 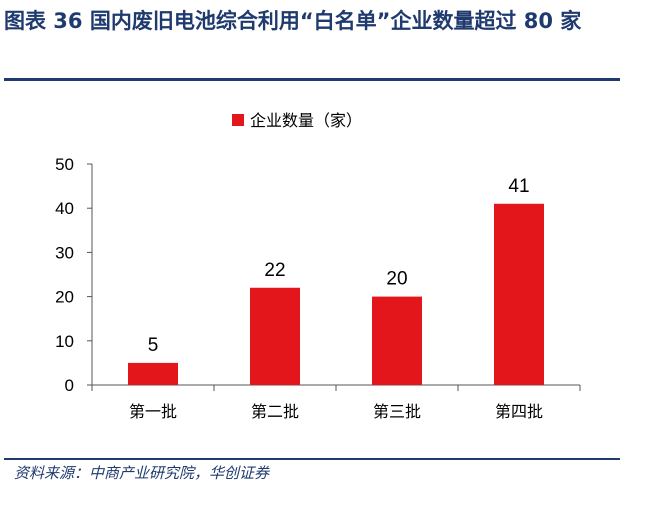 What do you see at coordinates (153, 411) in the screenshot?
I see `x-tick-label: 第一批` at bounding box center [153, 411].